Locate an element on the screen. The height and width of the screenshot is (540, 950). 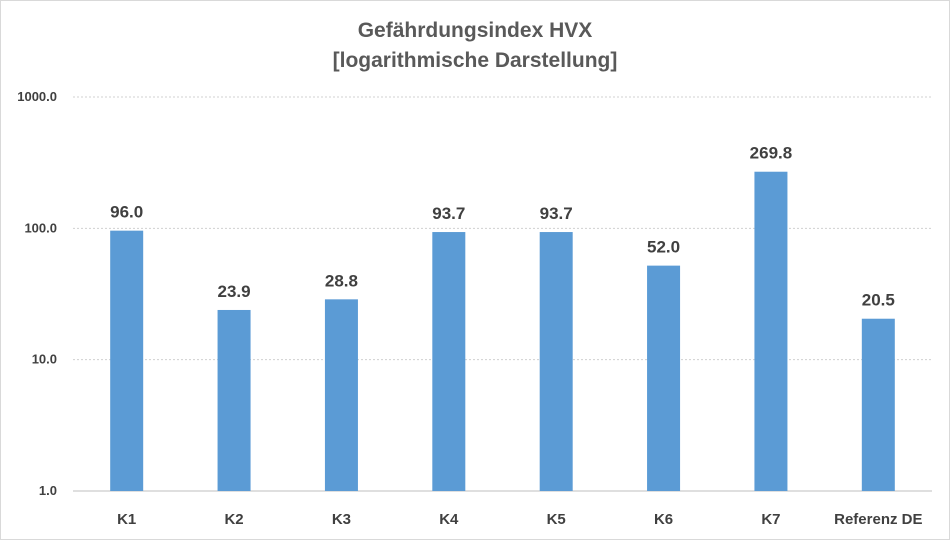
x-tick-label: K6 is located at coordinates (663, 519).